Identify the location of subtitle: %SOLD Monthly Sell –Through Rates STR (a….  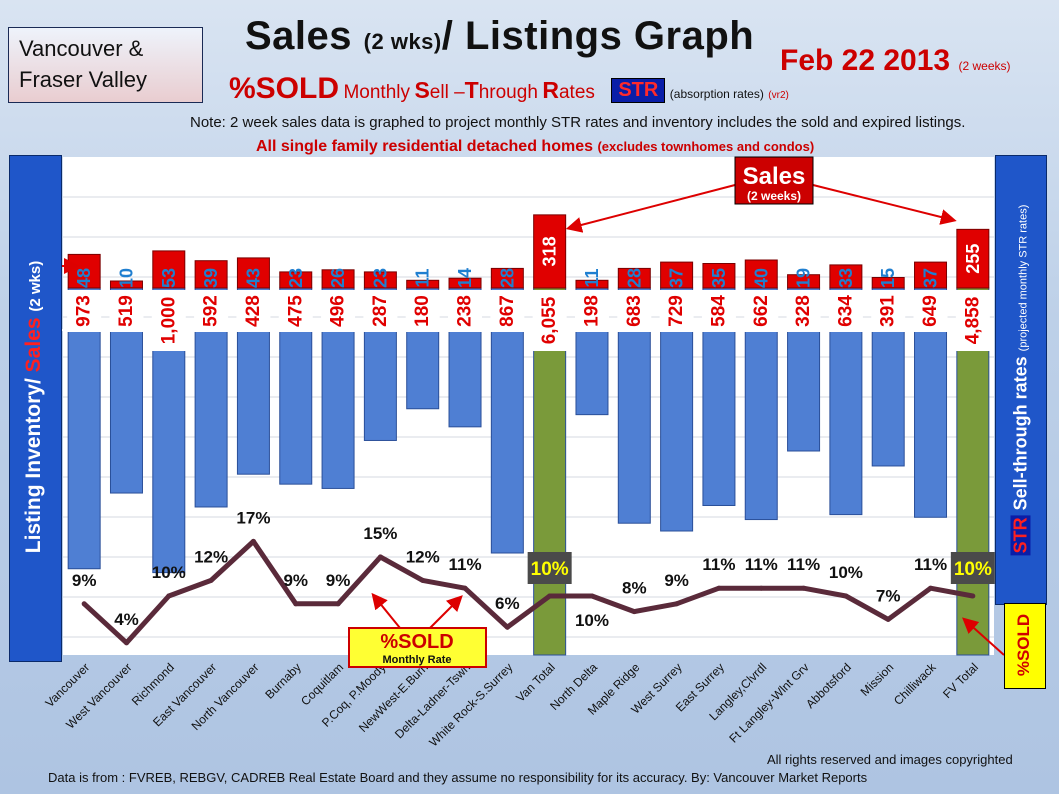
(509, 89).